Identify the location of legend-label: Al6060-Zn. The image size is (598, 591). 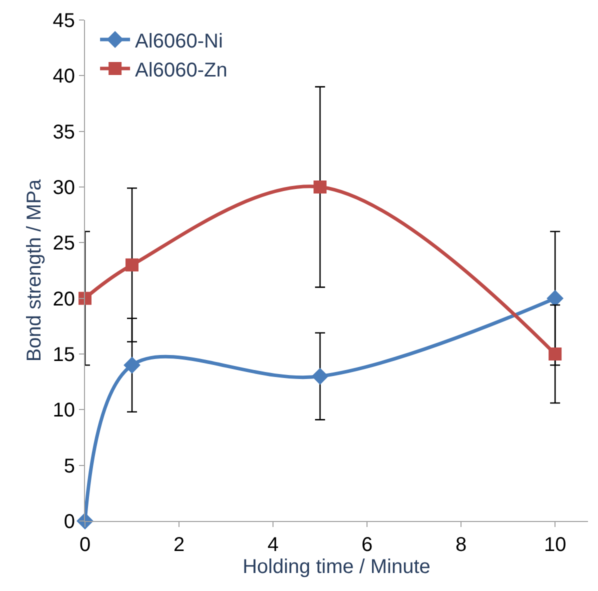
(181, 70).